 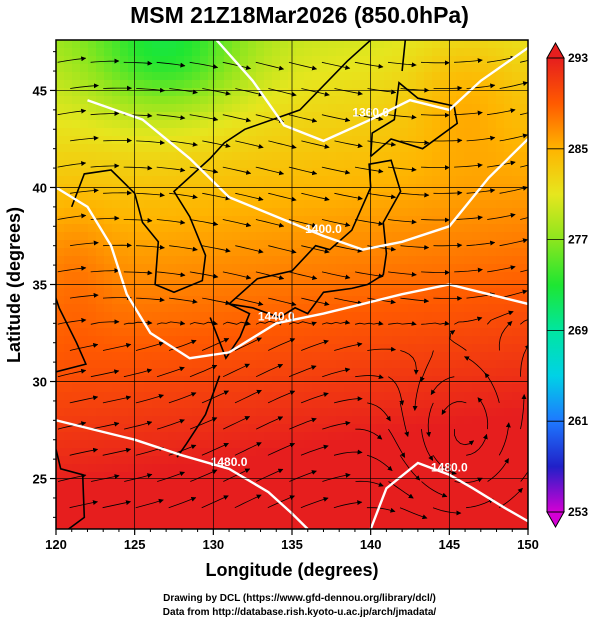 I want to click on x-tick-label: 140, so click(x=371, y=544).